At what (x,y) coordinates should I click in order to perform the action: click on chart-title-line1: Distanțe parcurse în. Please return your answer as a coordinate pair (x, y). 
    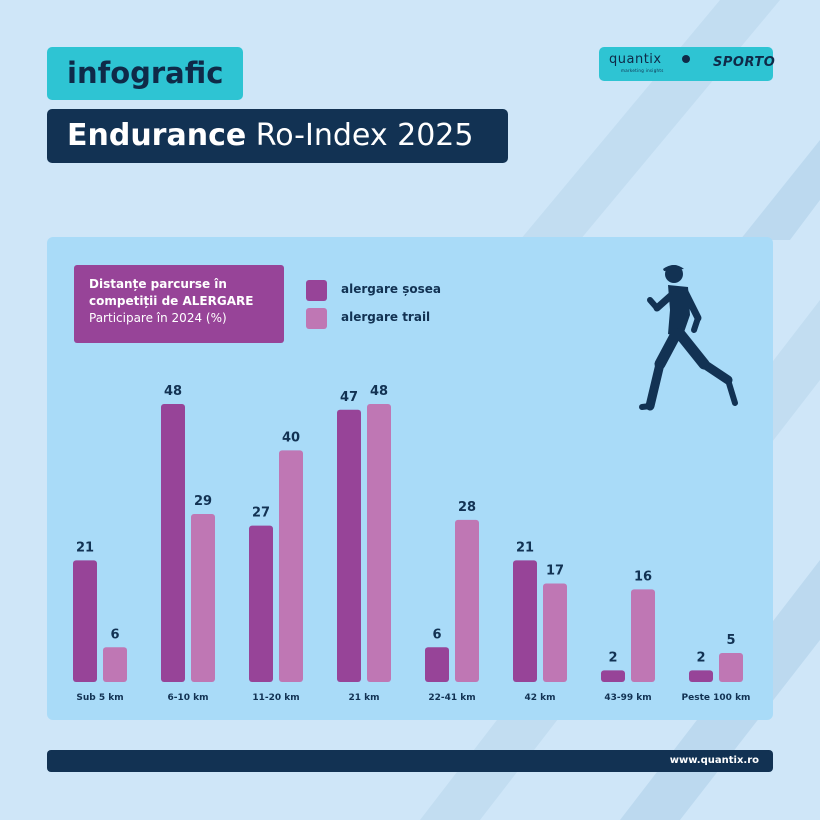
    Looking at the image, I should click on (158, 284).